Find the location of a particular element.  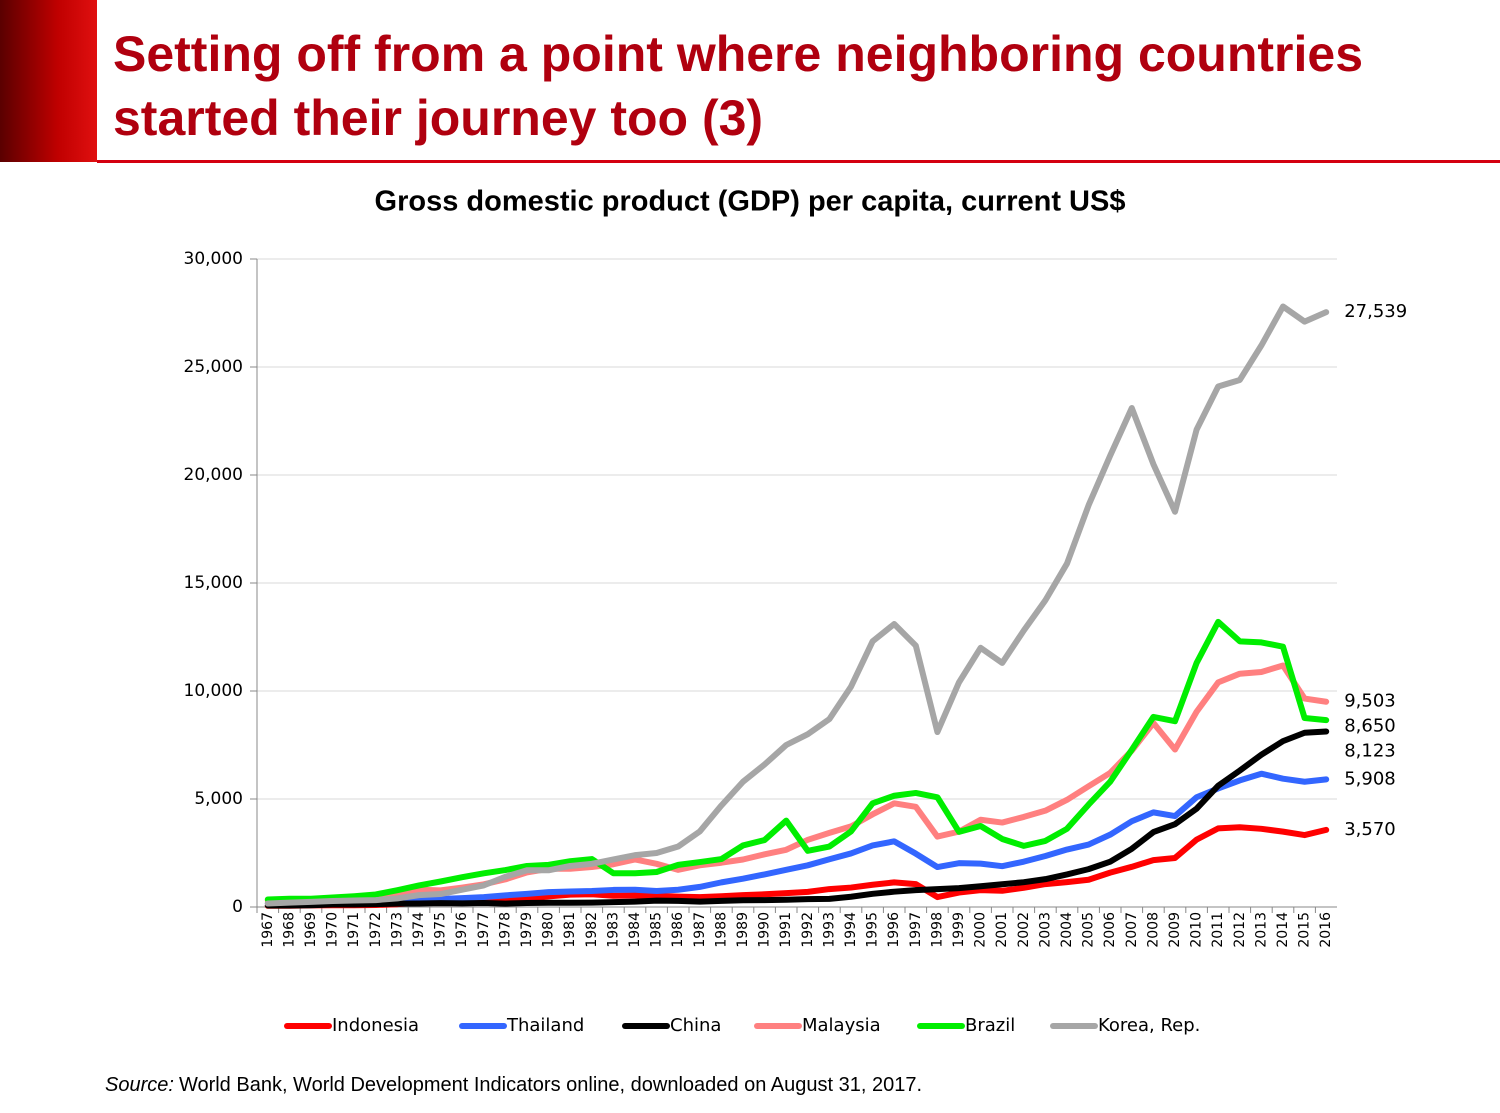

data-label: 9,503 is located at coordinates (1370, 701).